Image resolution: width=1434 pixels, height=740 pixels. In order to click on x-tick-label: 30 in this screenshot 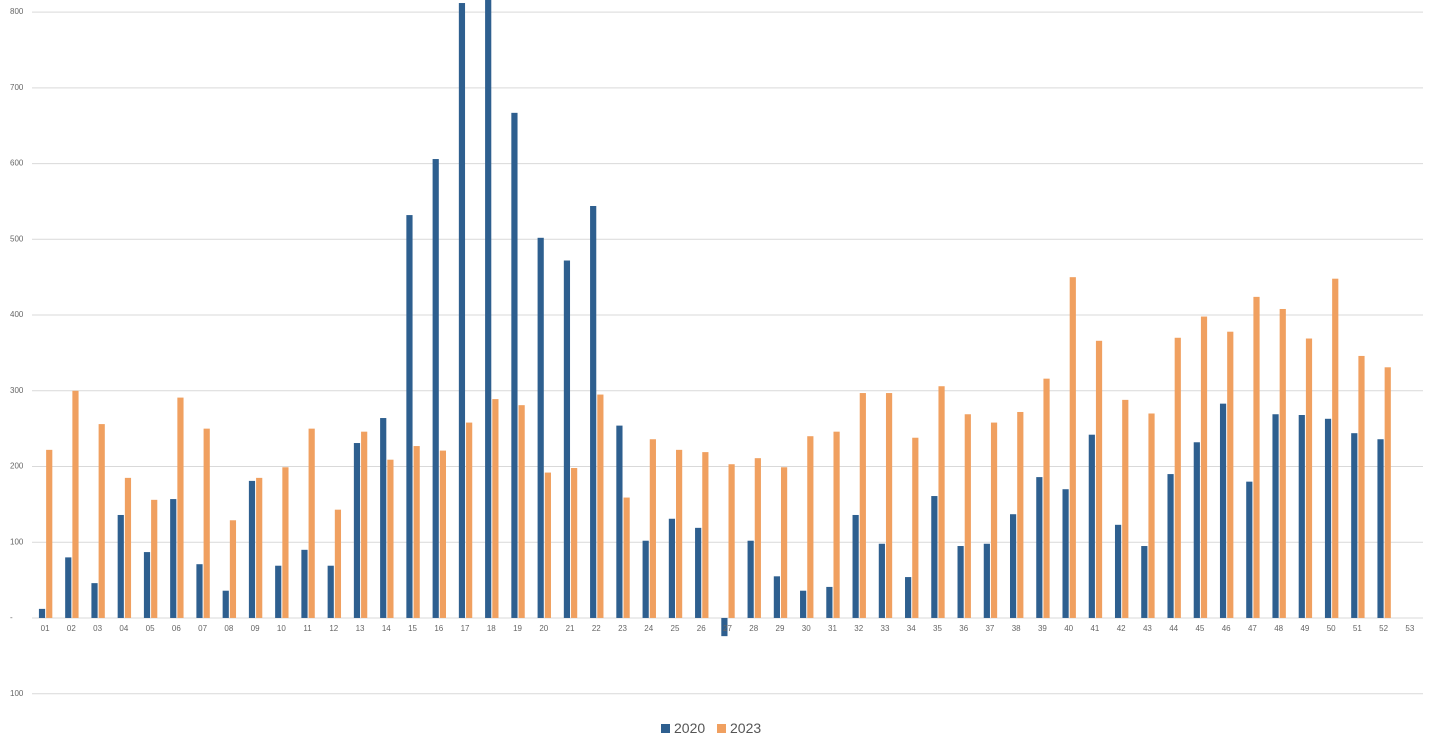, I will do `click(806, 628)`.